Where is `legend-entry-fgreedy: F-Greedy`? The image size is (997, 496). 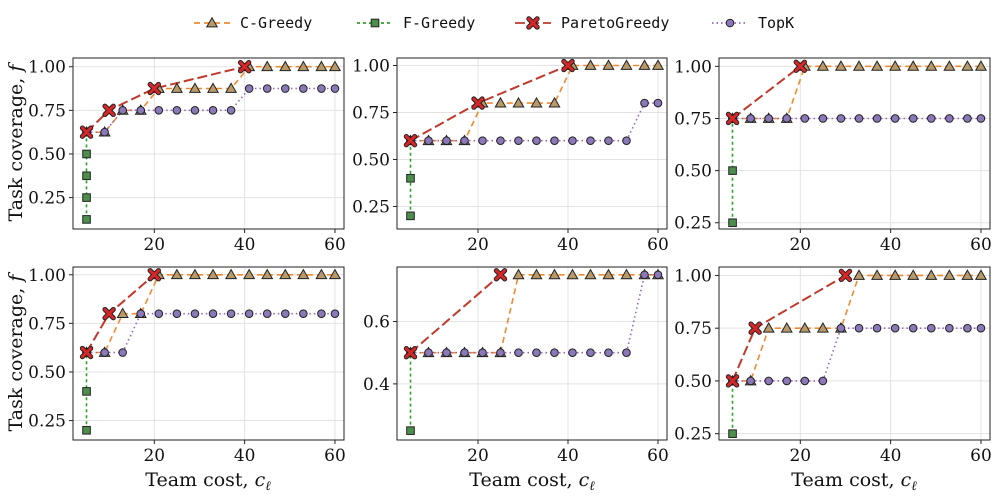 legend-entry-fgreedy: F-Greedy is located at coordinates (416, 23).